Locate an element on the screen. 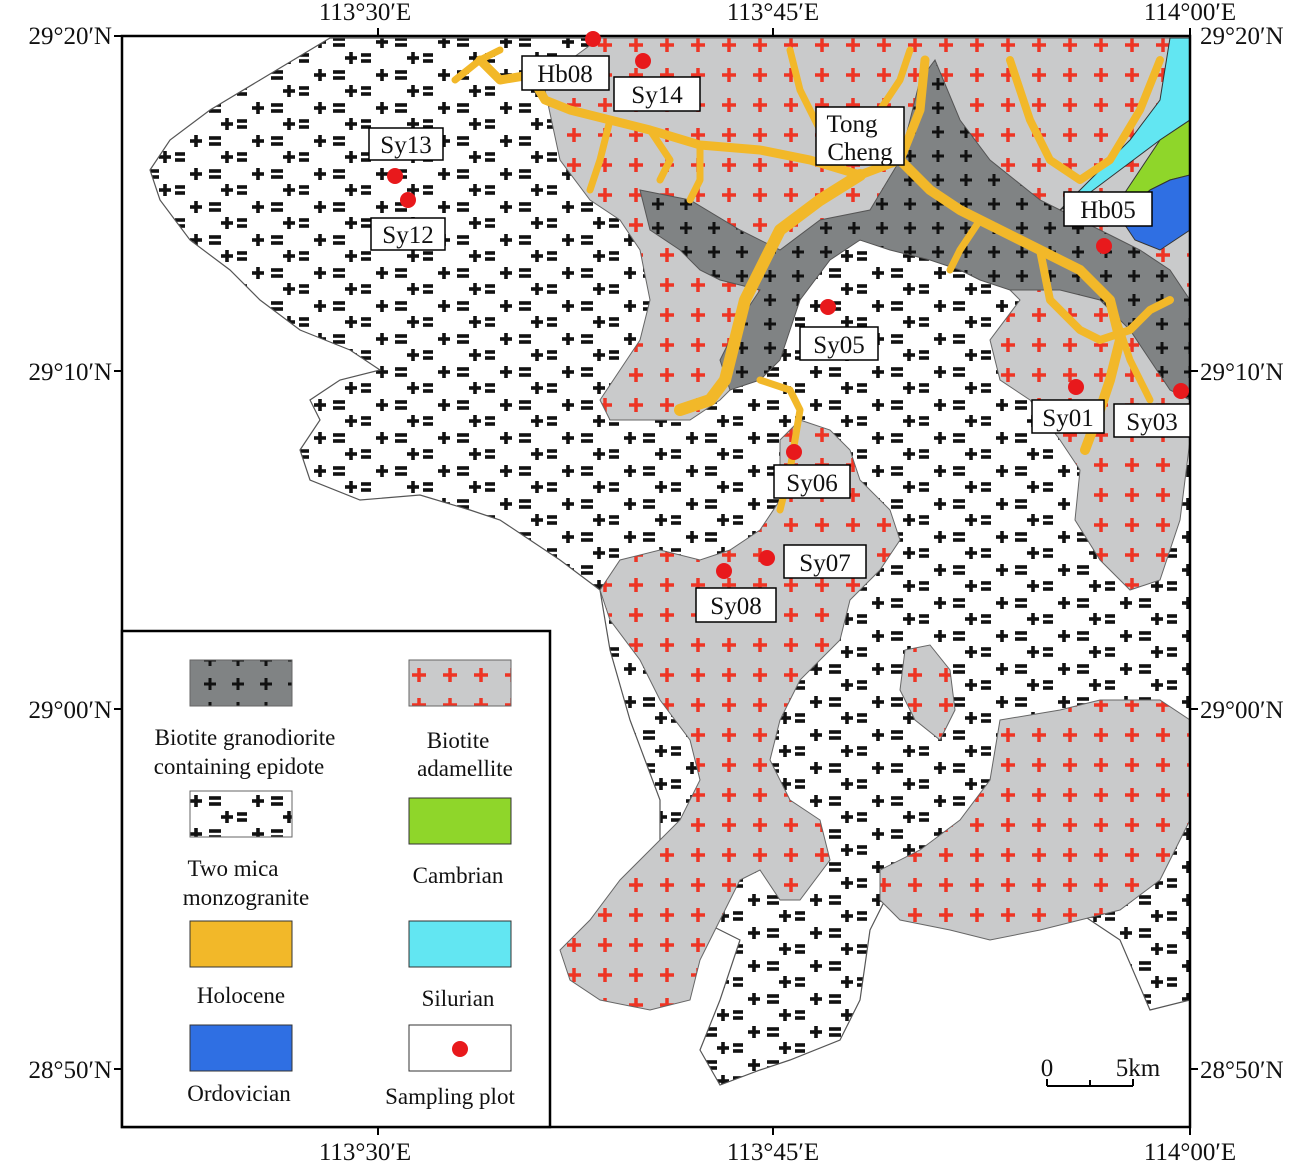  sample-point-sy07 is located at coordinates (767, 558).